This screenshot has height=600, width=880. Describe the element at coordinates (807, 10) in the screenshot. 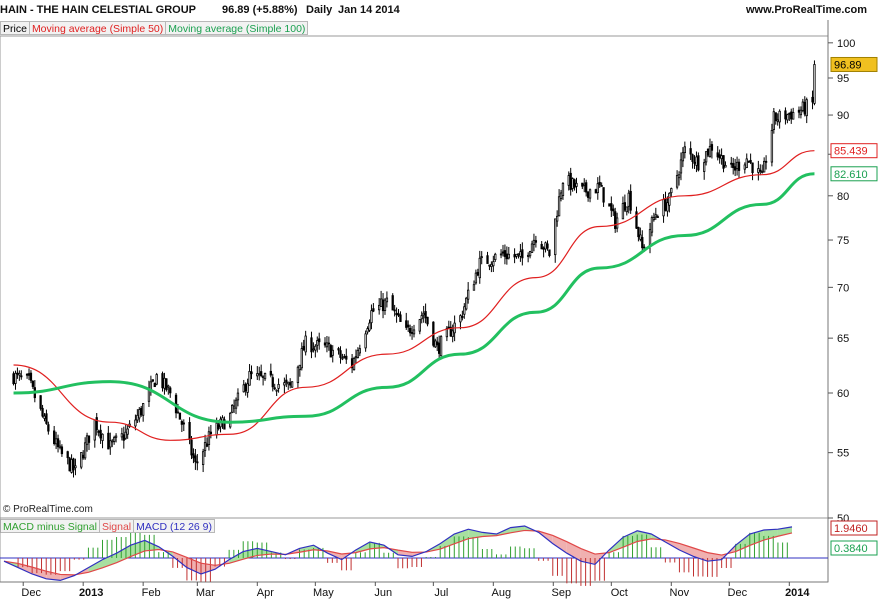

I see `site-url: www.ProRealTime.com` at that location.